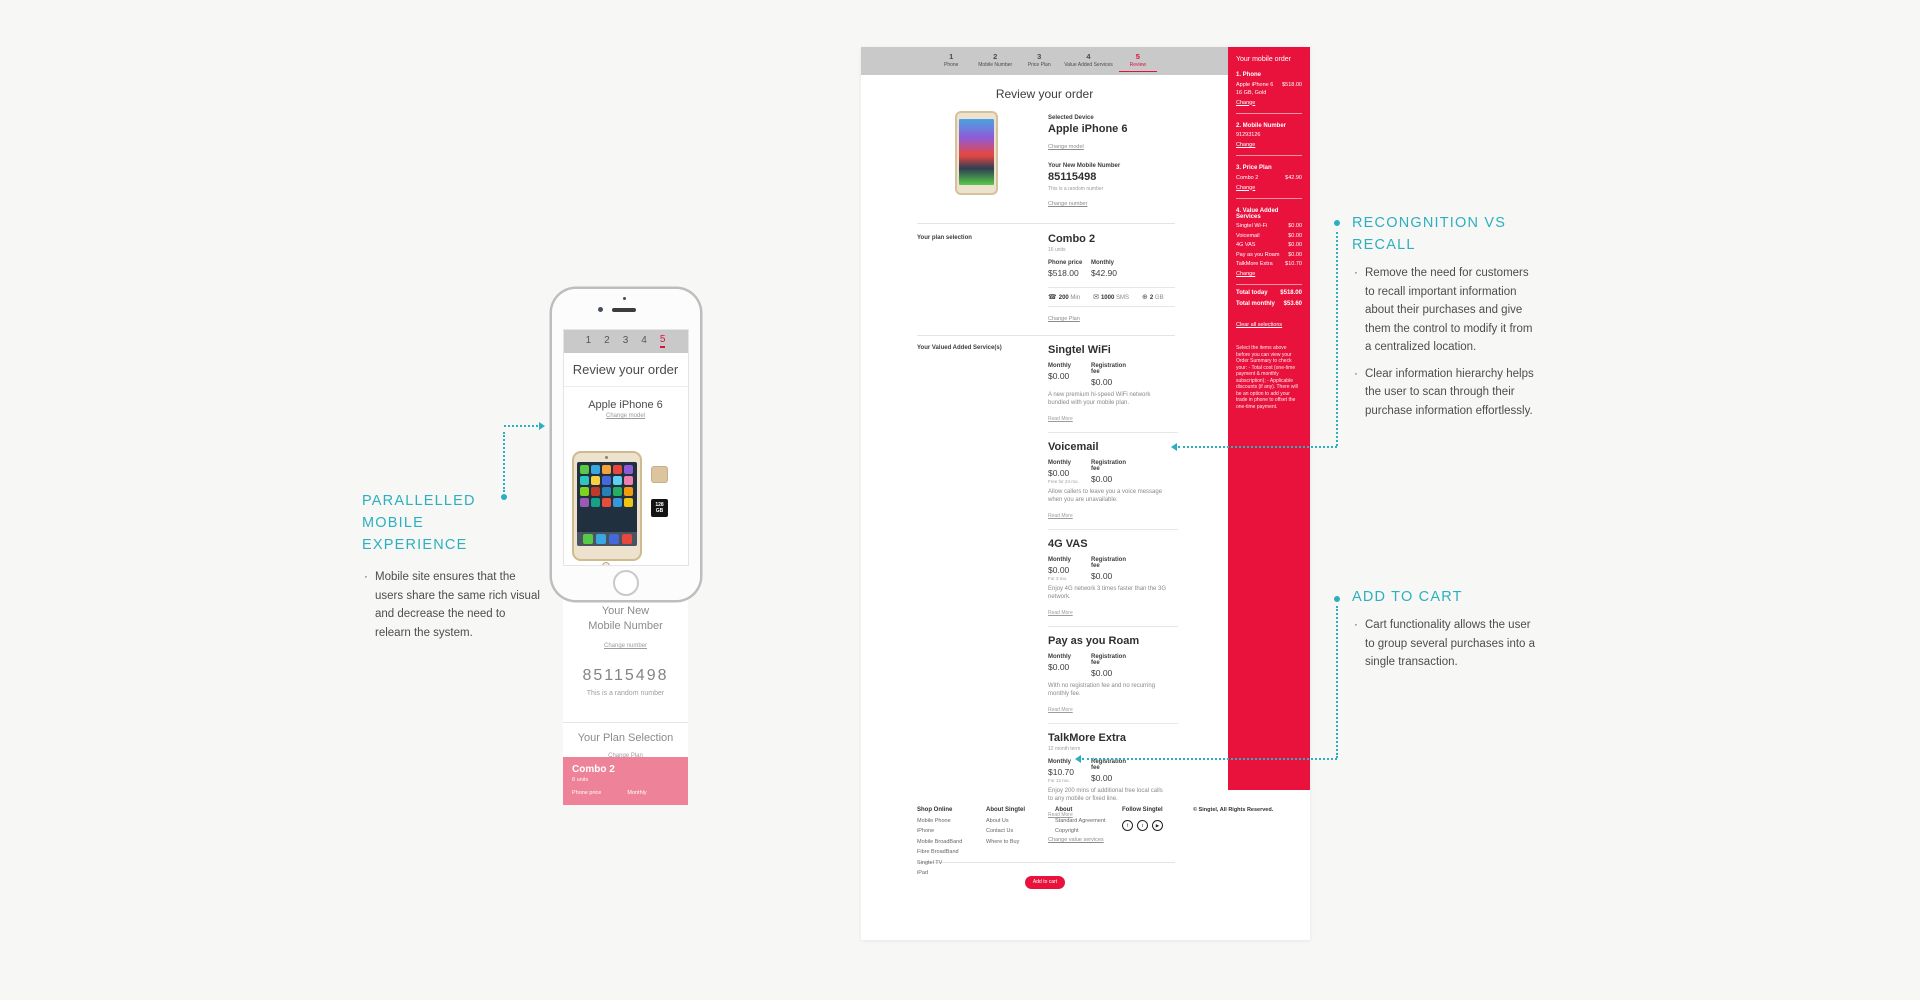 The height and width of the screenshot is (1000, 1920). I want to click on mobile-page-title: Review your order, so click(625, 374).